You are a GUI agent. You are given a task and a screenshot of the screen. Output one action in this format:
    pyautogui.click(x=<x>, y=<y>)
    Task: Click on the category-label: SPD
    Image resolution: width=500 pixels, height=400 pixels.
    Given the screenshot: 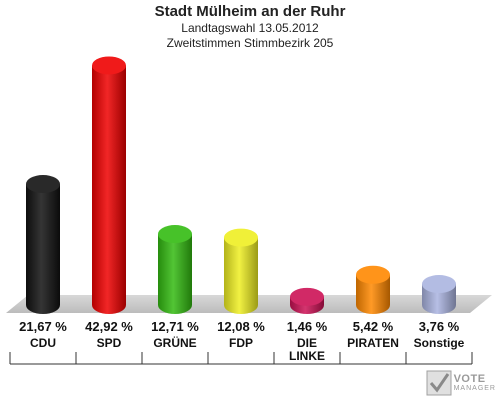 What is the action you would take?
    pyautogui.click(x=109, y=343)
    